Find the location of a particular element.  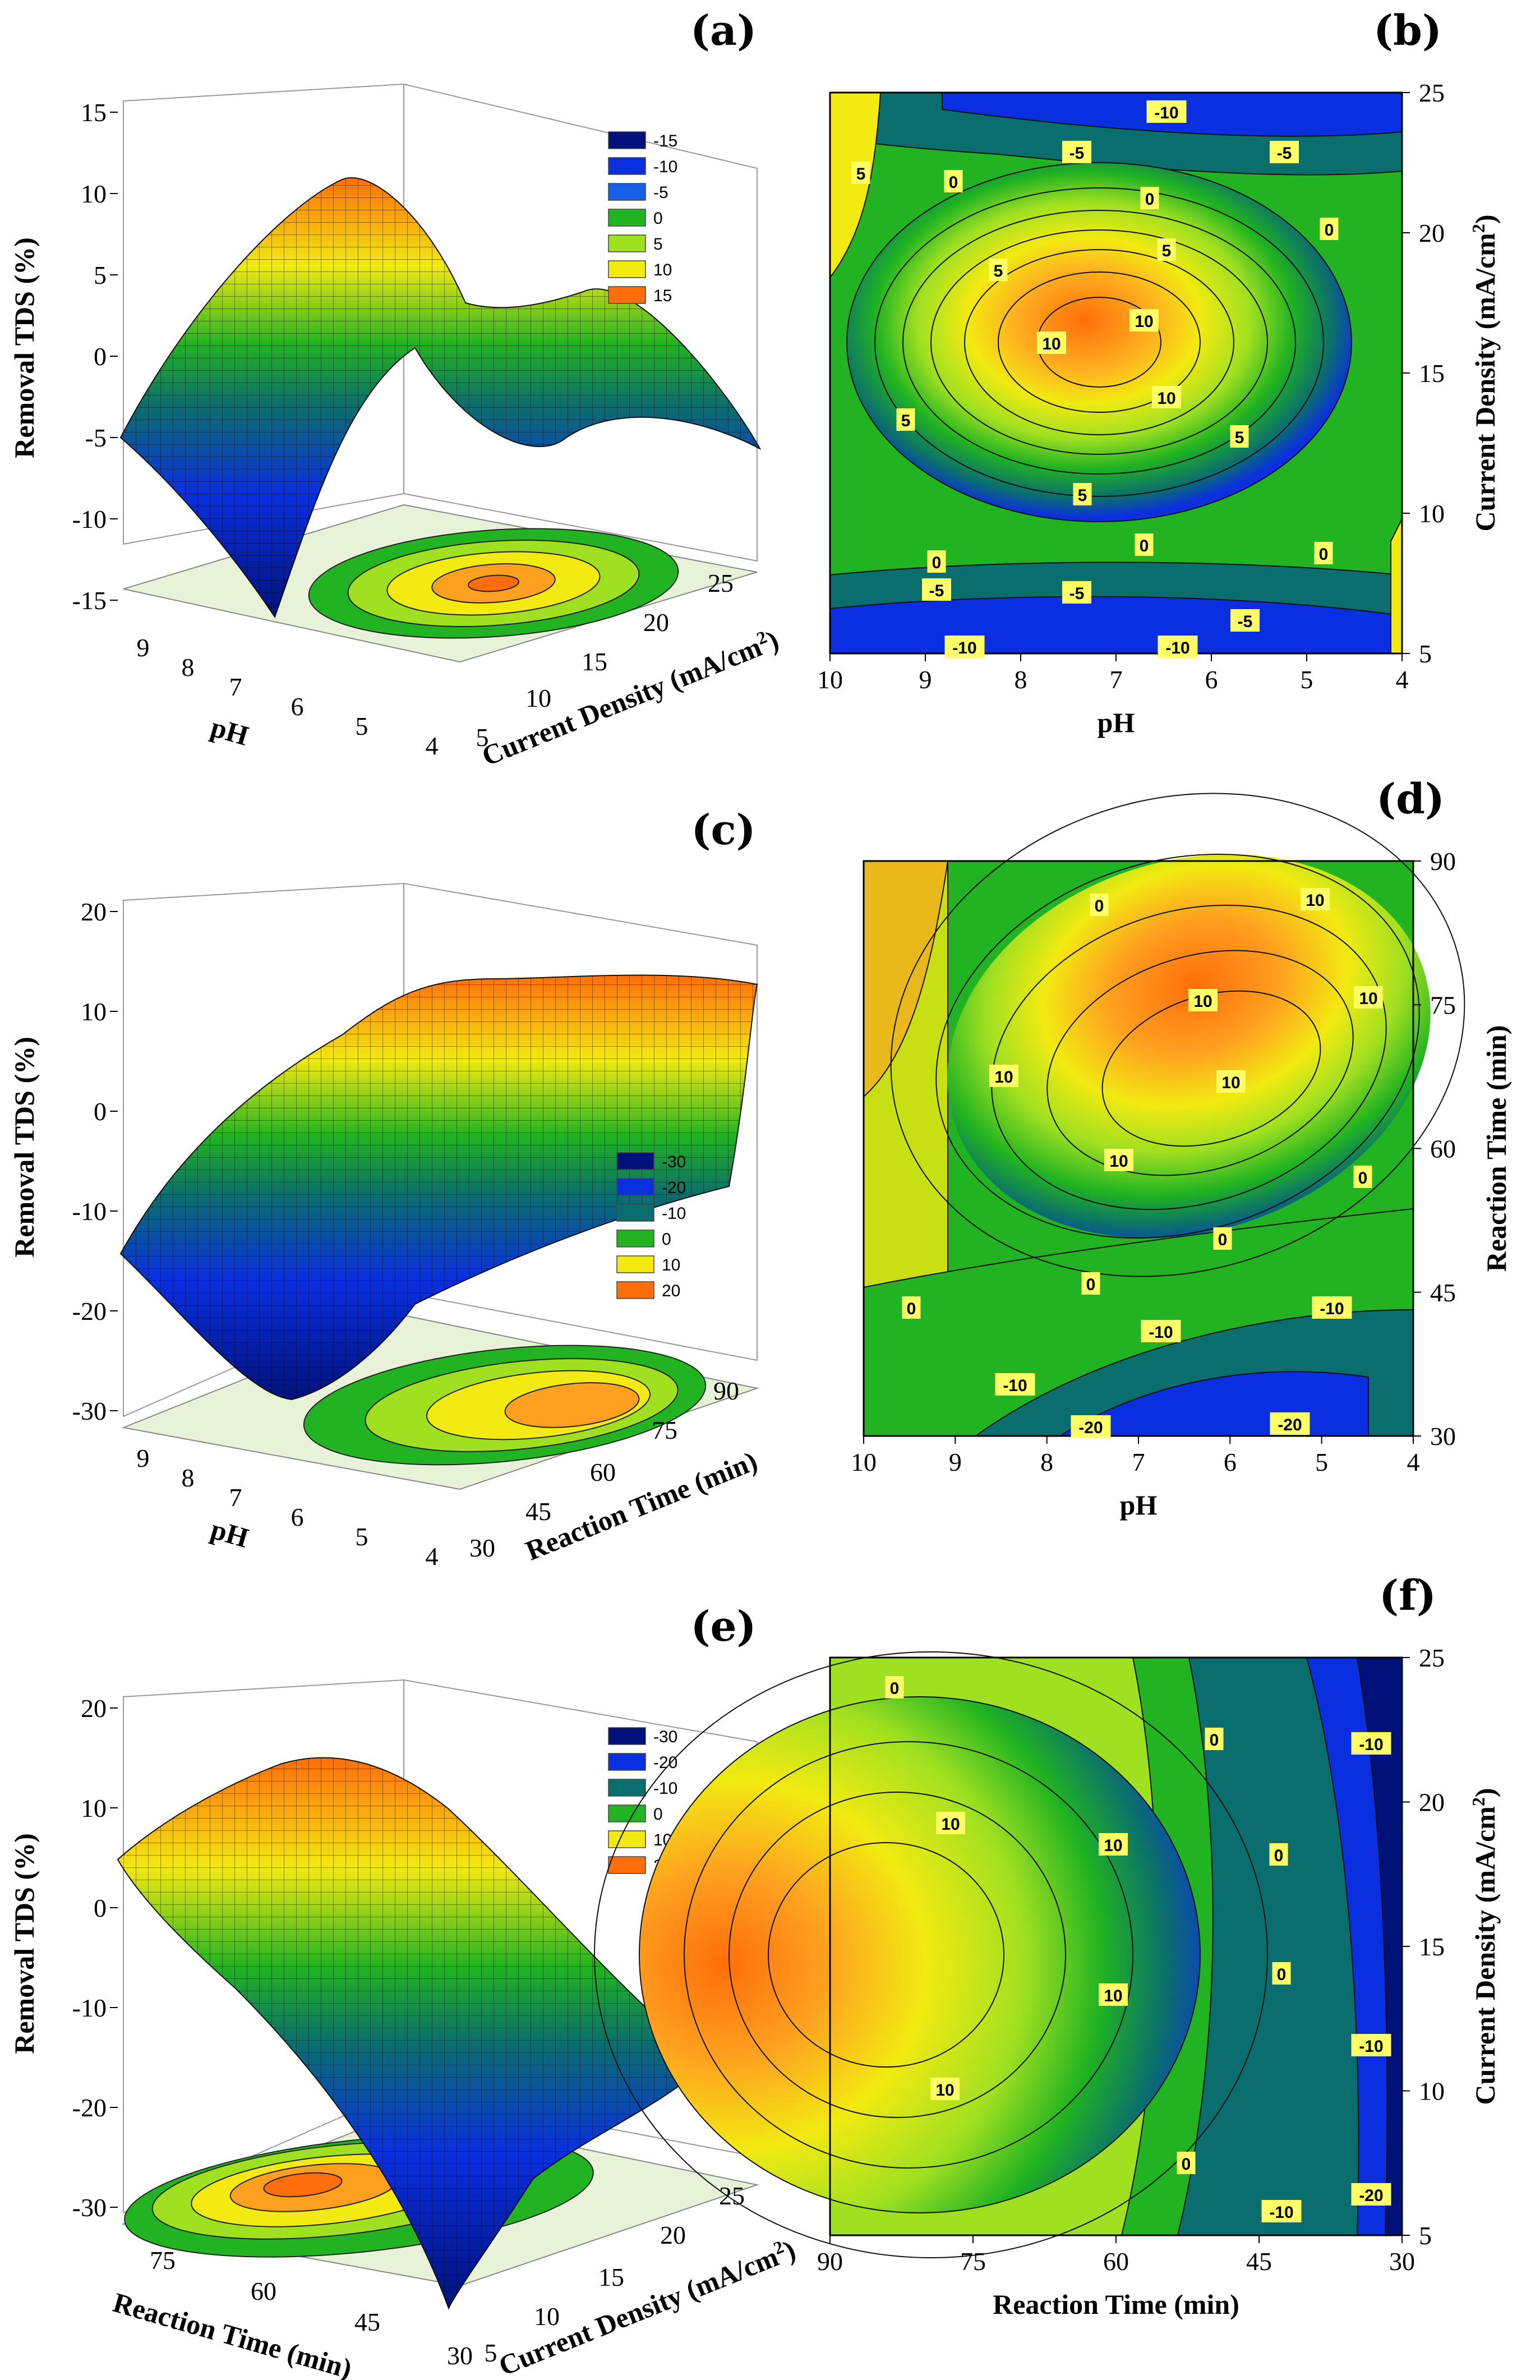

x-tick-label: 90 is located at coordinates (830, 2262).